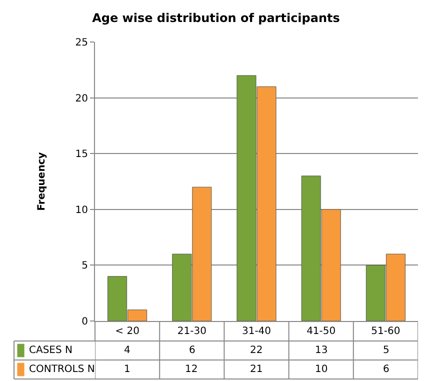 The image size is (432, 381). I want to click on x-tick-label: < 20, so click(127, 331).